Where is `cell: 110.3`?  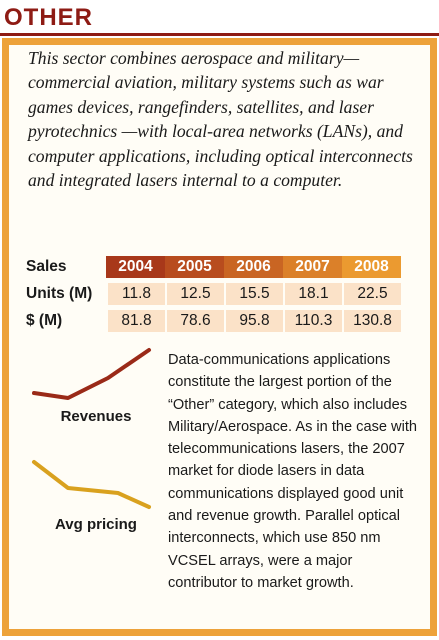 cell: 110.3 is located at coordinates (312, 321).